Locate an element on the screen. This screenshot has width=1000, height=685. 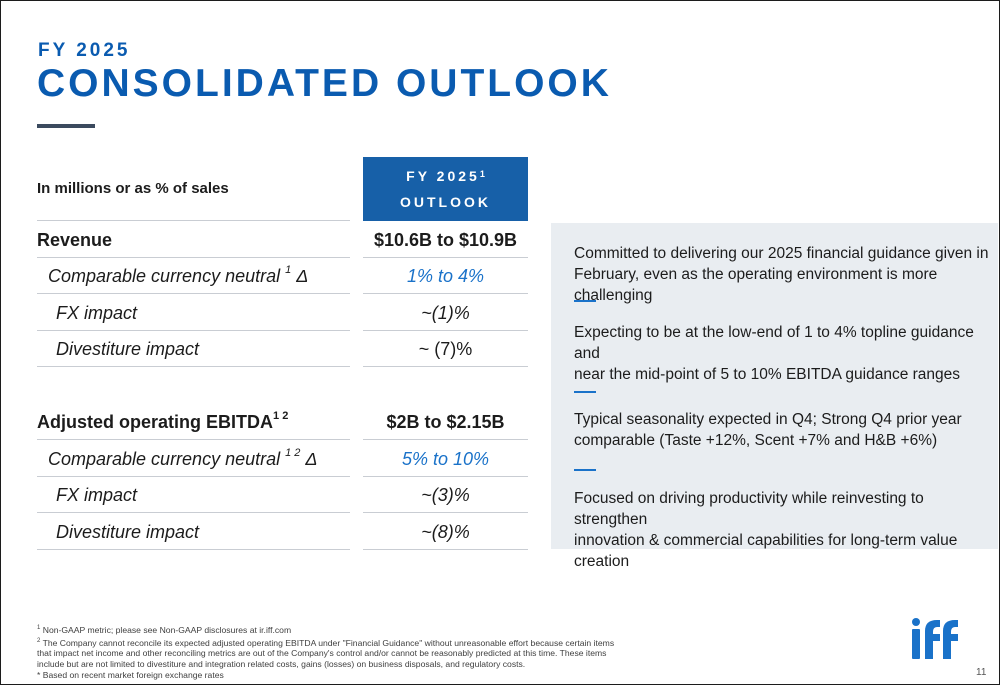
units-label: In millions or as % of sales is located at coordinates (133, 188).